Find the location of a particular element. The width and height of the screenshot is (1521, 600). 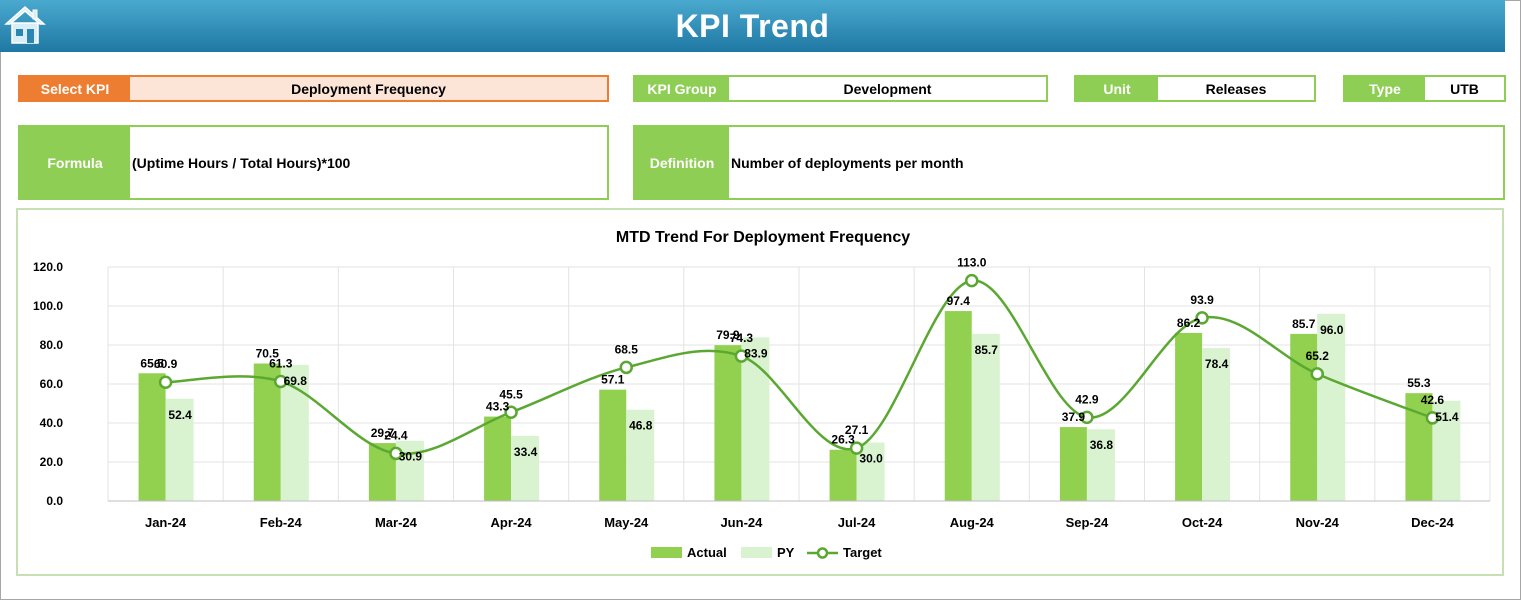

legend-label-target: Target is located at coordinates (862, 552).